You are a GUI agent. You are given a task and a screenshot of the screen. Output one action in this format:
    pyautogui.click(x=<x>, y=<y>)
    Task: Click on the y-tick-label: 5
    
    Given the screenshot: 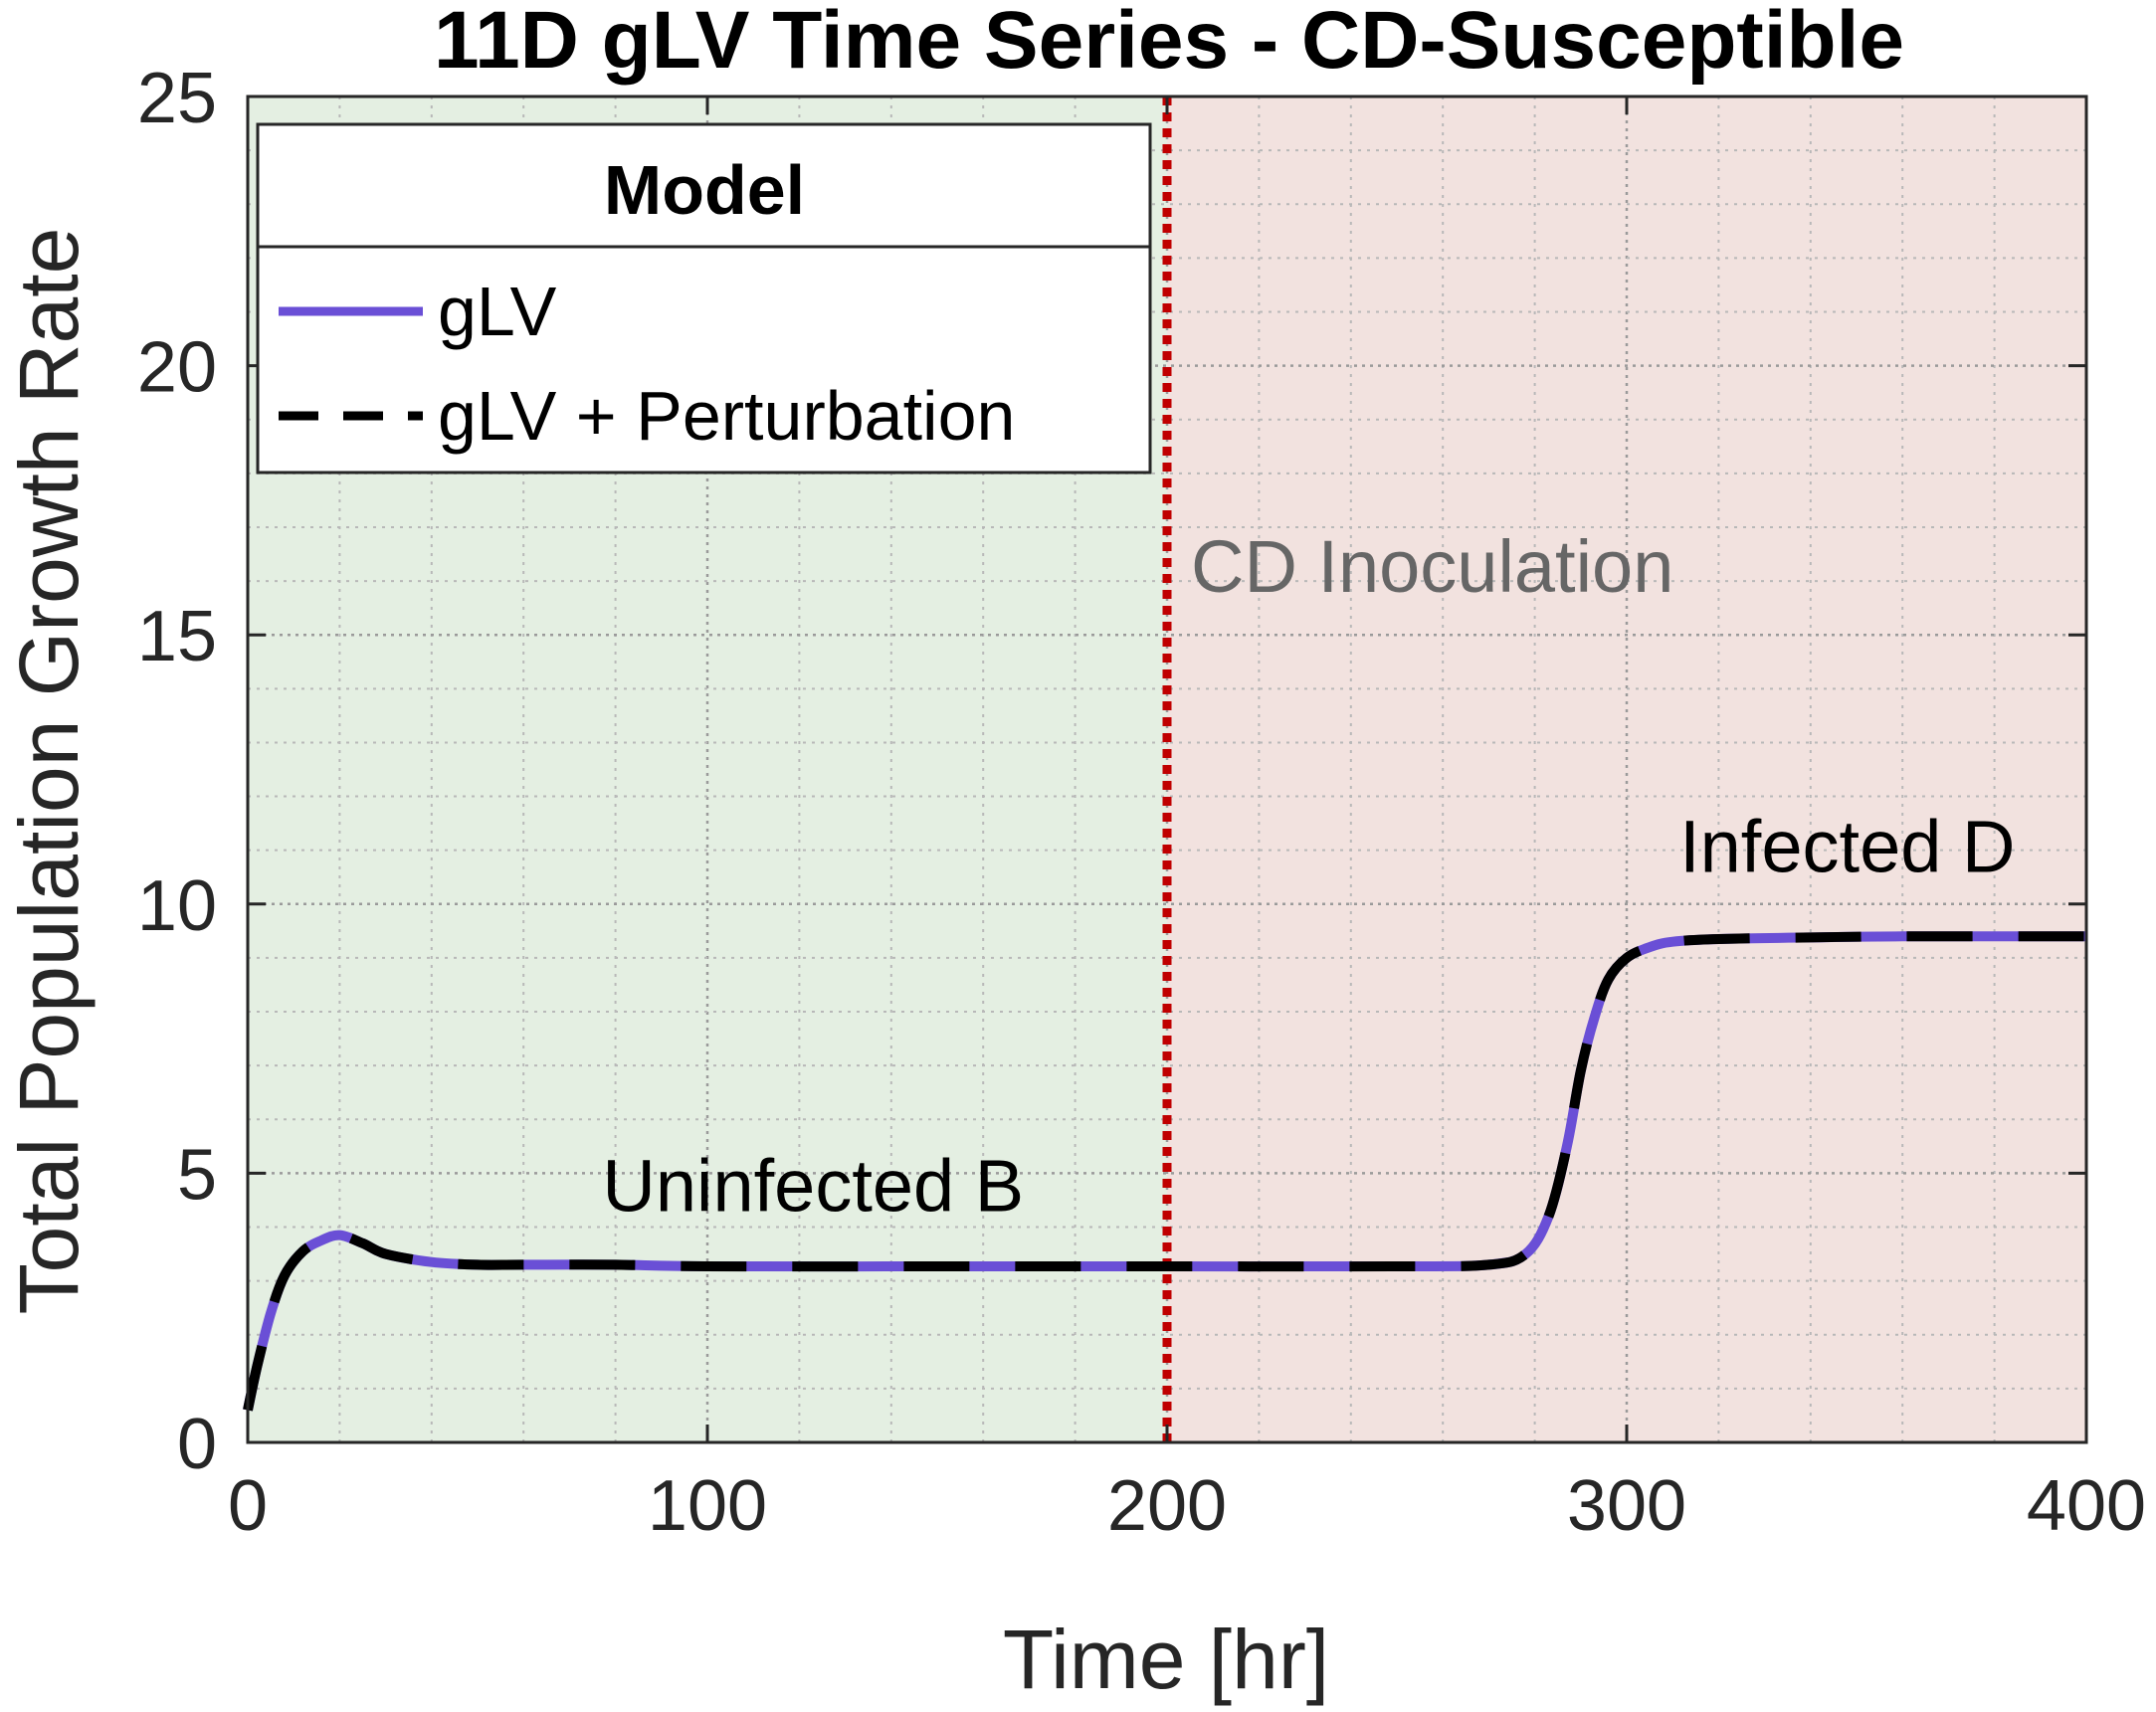 What is the action you would take?
    pyautogui.click(x=197, y=1175)
    